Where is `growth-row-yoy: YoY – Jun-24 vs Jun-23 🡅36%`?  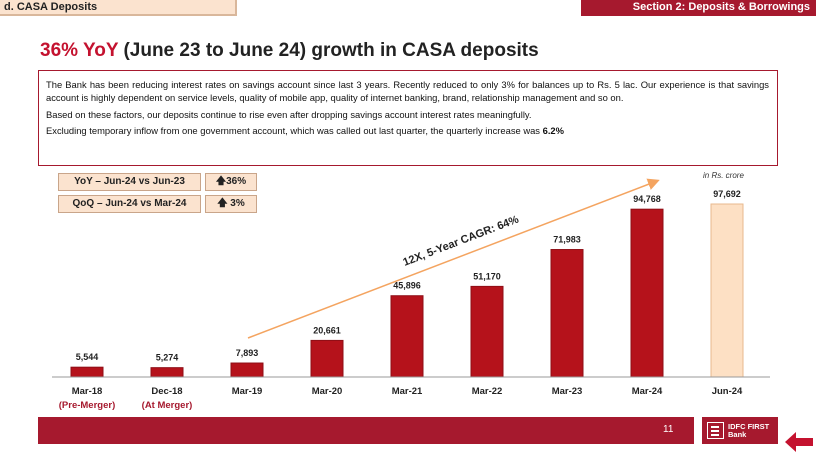 growth-row-yoy: YoY – Jun-24 vs Jun-23 🡅36% is located at coordinates (157, 182).